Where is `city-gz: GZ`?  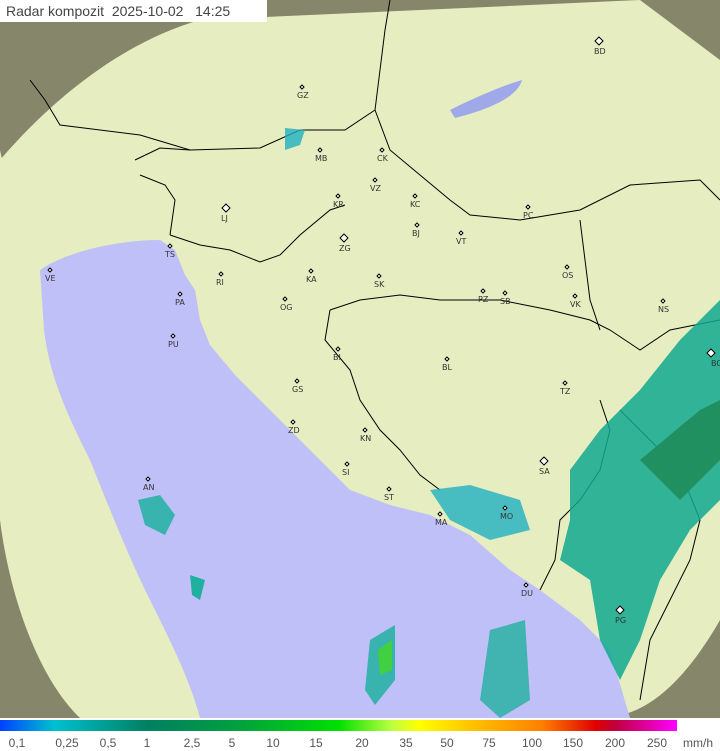
city-gz: GZ is located at coordinates (303, 92).